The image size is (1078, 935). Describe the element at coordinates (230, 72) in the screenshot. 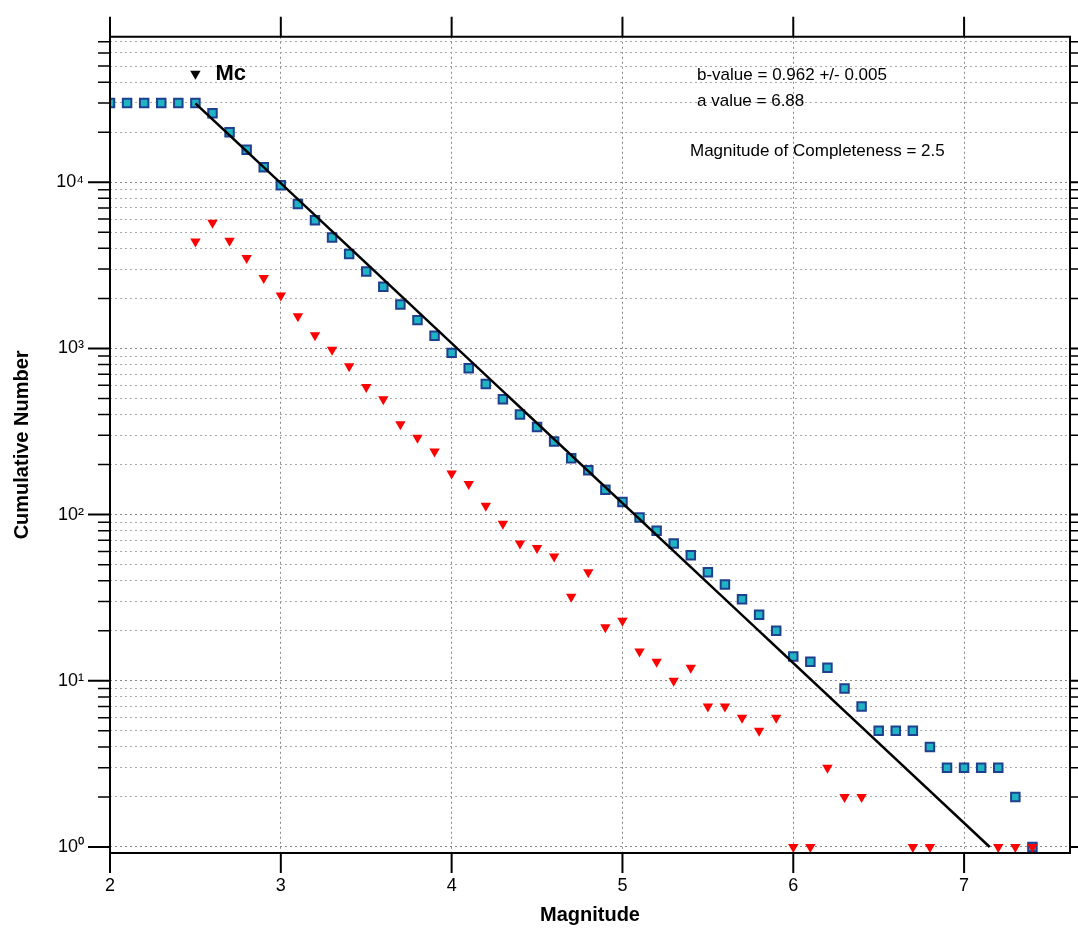

I see `series-label: Mc` at that location.